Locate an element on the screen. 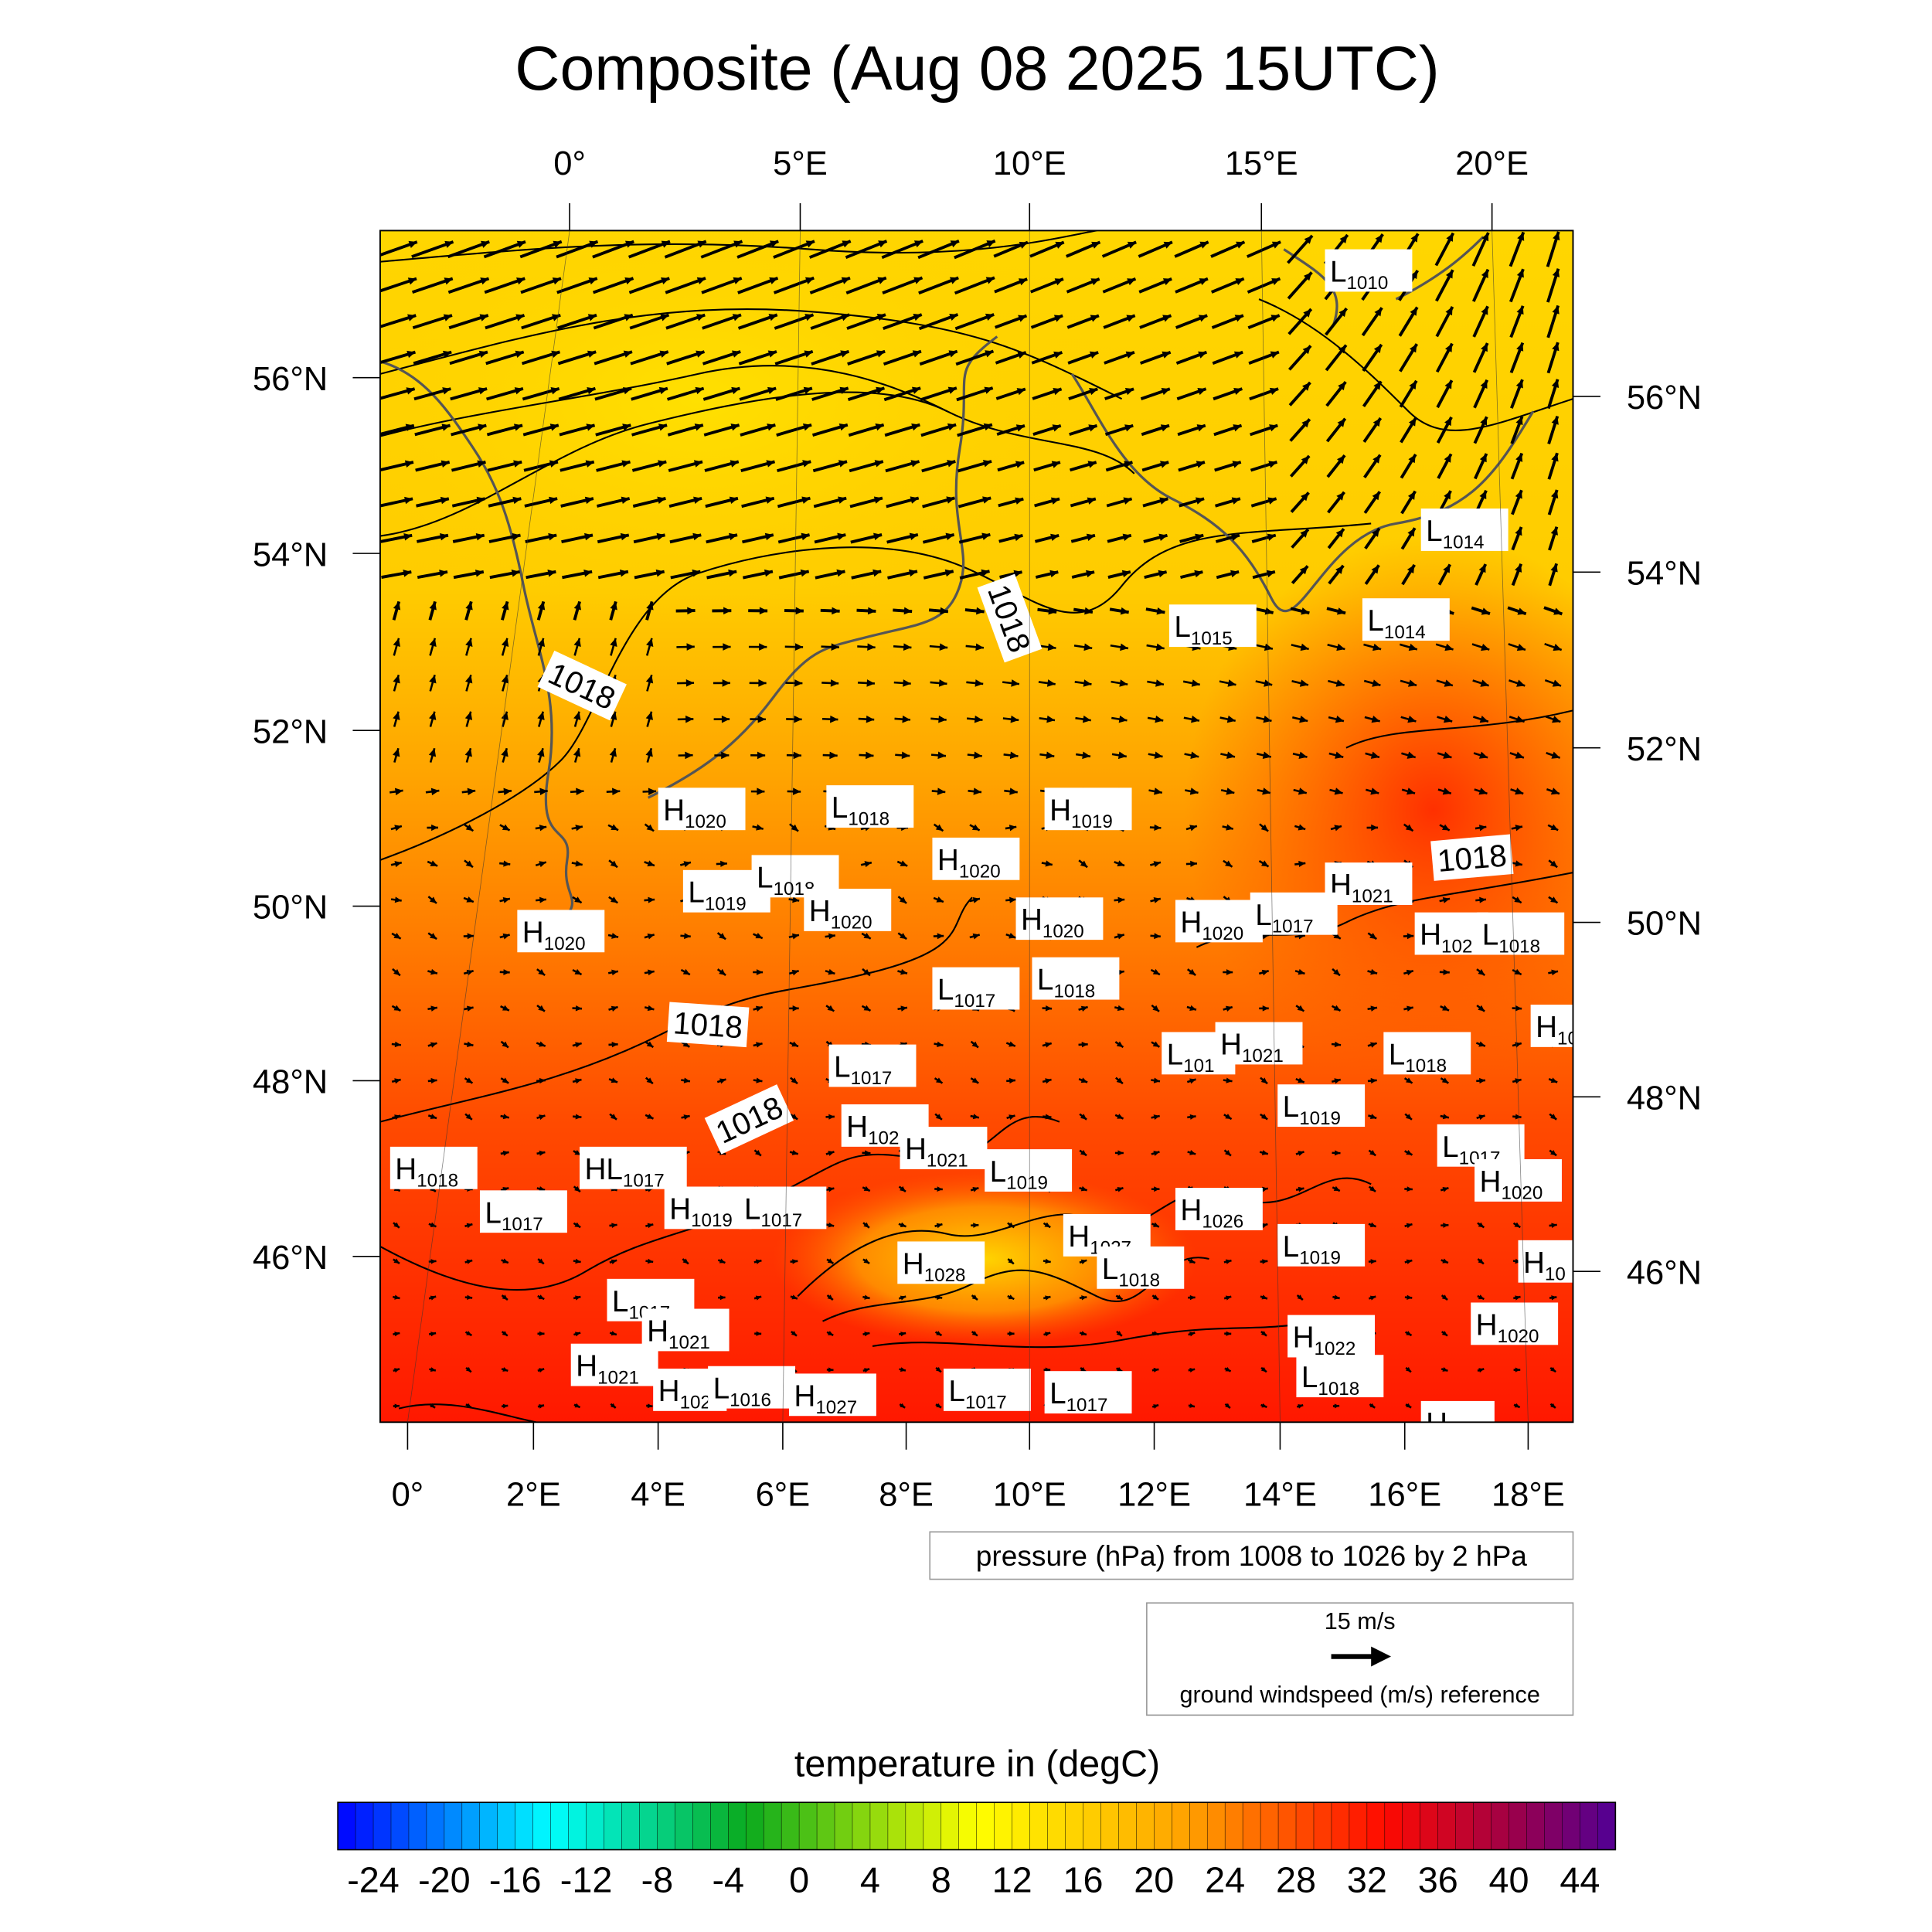 This screenshot has height=1932, width=1932. pressure-center-value: 1015 is located at coordinates (1212, 638).